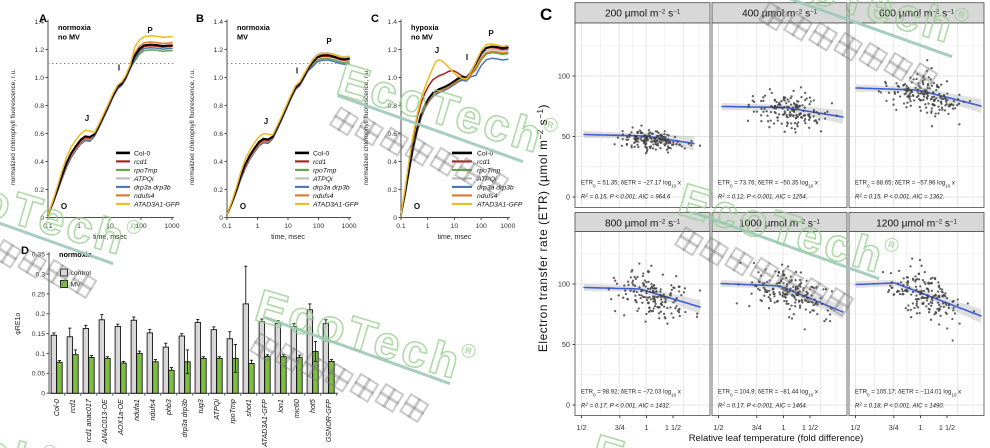 This screenshot has height=448, width=990. What do you see at coordinates (780, 14) in the screenshot?
I see `svg-text: 400 µmol m−2 s−1` at bounding box center [780, 14].